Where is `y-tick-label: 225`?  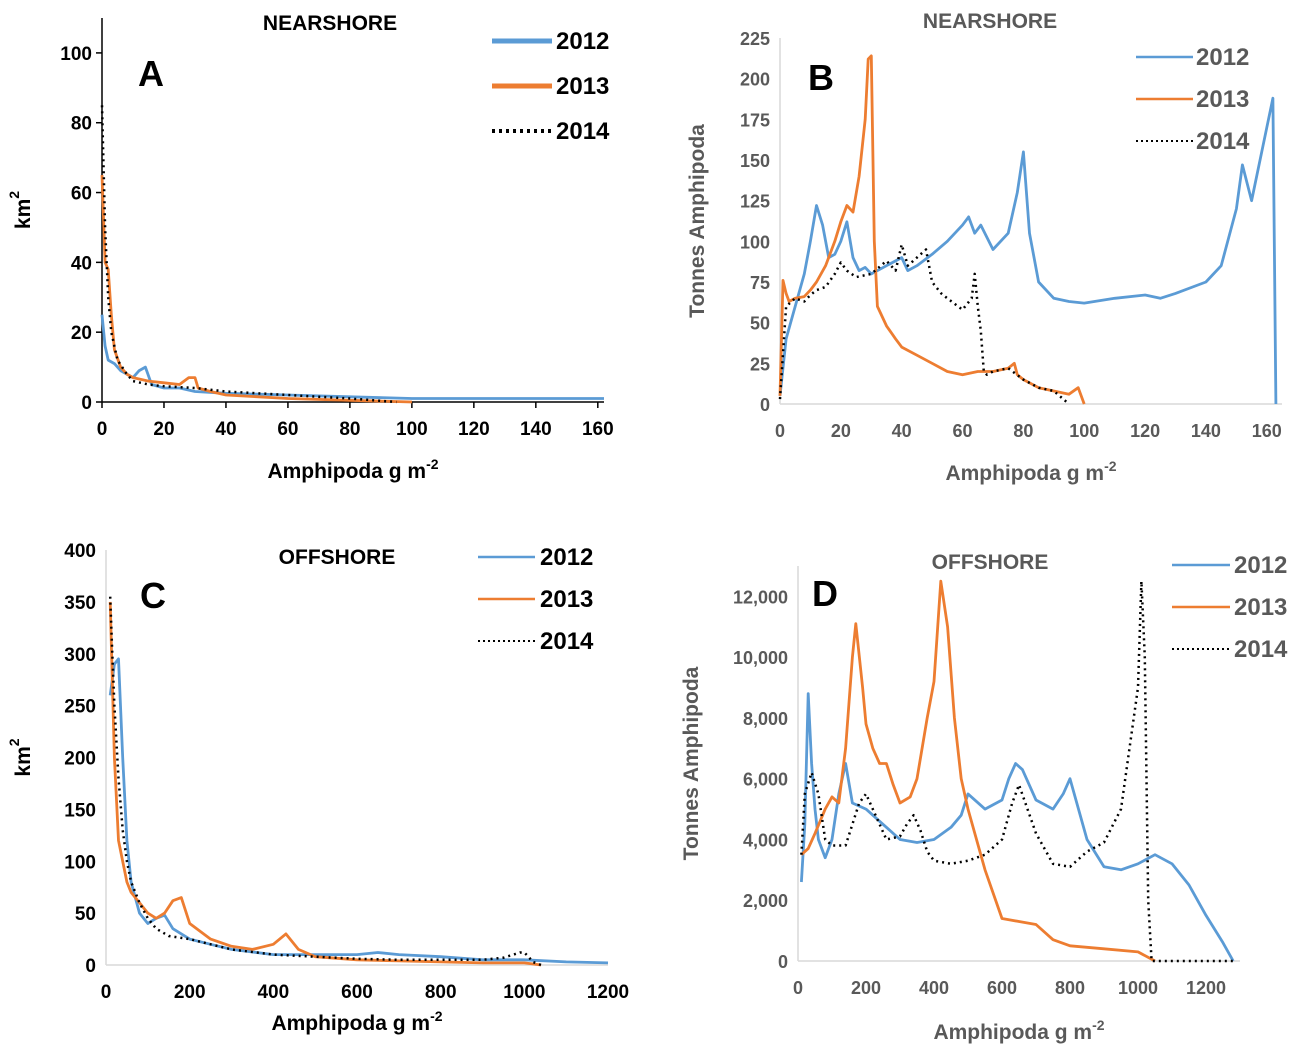 y-tick-label: 225 is located at coordinates (755, 39).